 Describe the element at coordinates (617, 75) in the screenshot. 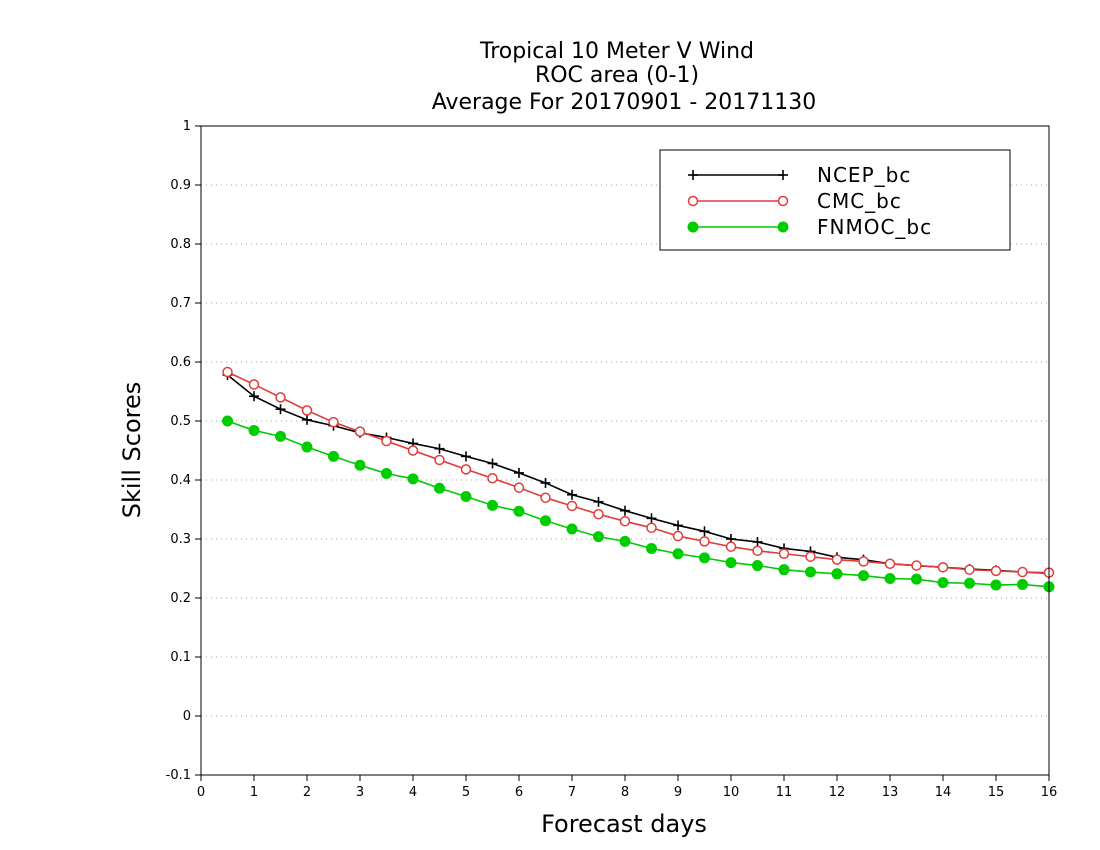

I see `chart-subtitle: ROC area (0-1)` at that location.